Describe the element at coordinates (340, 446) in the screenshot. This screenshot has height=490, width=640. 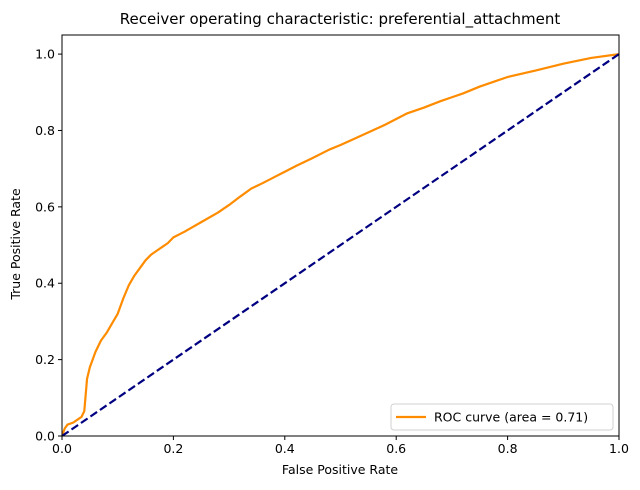
I see `x-axis-ticks: 0.0 0.2 0.4 0.6 0.8 1.0` at that location.